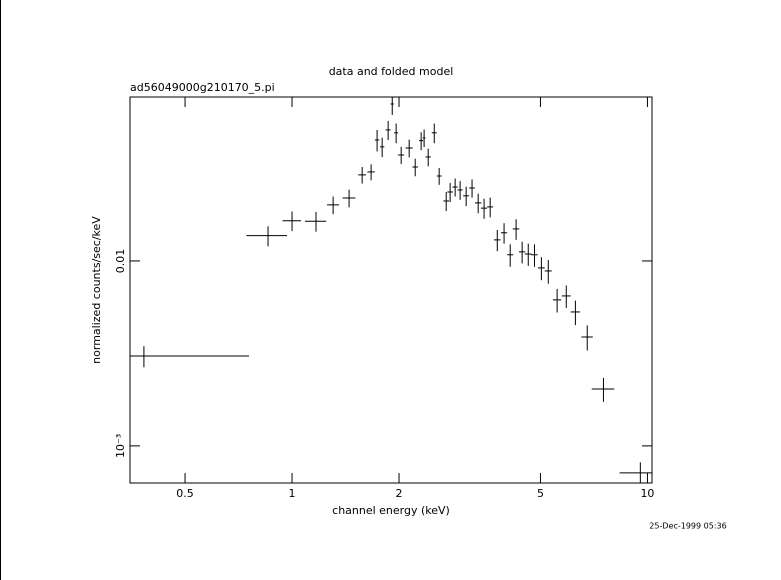 This screenshot has width=781, height=580. Describe the element at coordinates (391, 510) in the screenshot. I see `x-axis-label: channel energy (keV)` at that location.